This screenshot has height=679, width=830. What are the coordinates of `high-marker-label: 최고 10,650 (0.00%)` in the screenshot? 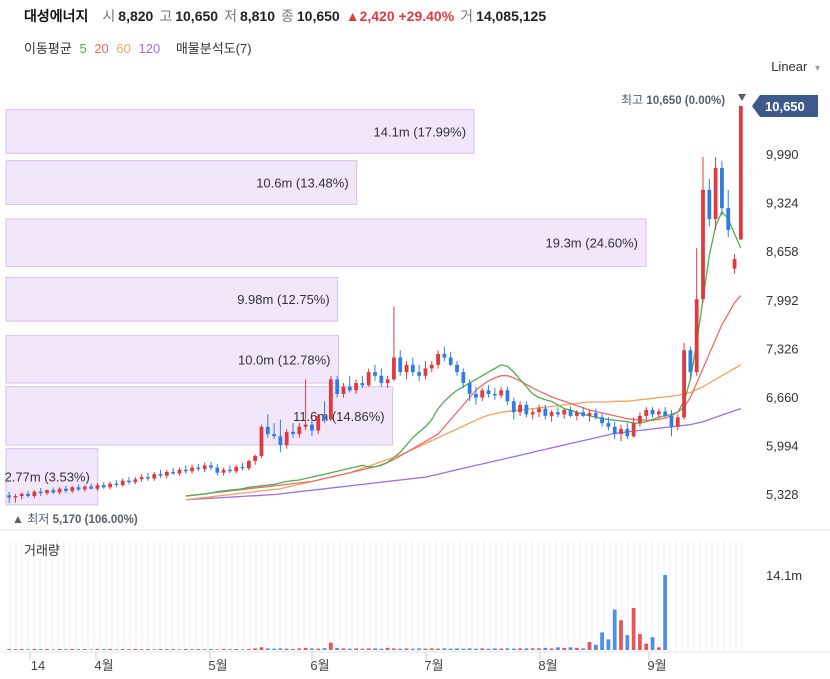 It's located at (673, 100).